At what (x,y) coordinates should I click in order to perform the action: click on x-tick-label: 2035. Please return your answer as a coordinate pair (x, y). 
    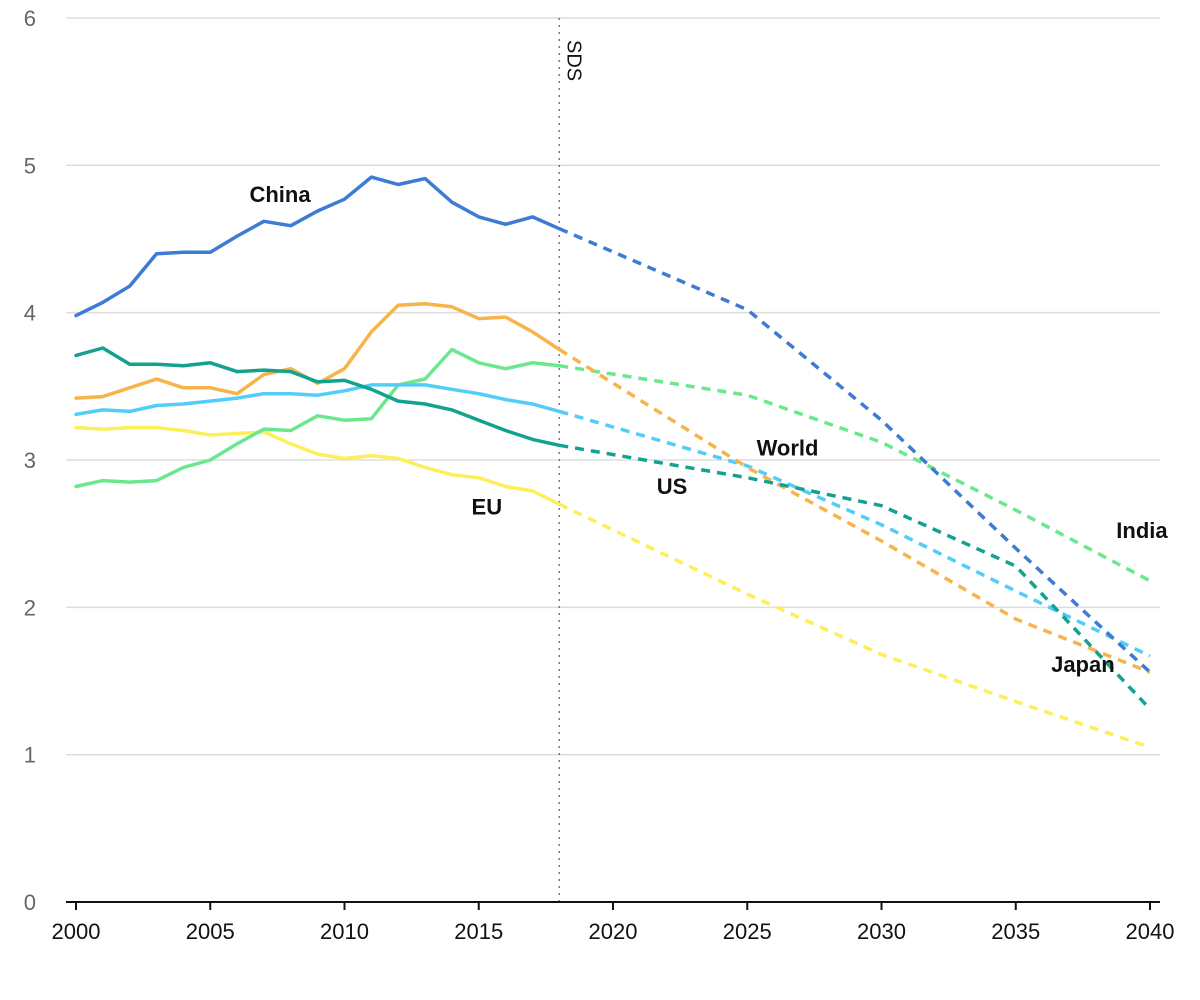
    Looking at the image, I should click on (1015, 931).